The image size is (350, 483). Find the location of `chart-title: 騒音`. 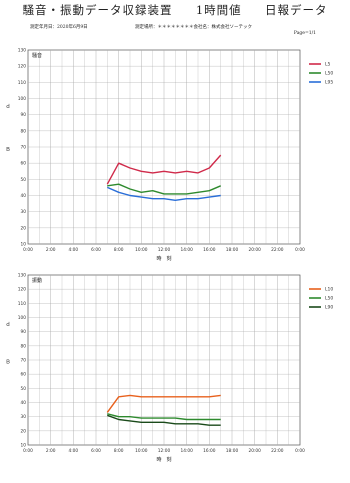

chart-title: 騒音 is located at coordinates (37, 55).